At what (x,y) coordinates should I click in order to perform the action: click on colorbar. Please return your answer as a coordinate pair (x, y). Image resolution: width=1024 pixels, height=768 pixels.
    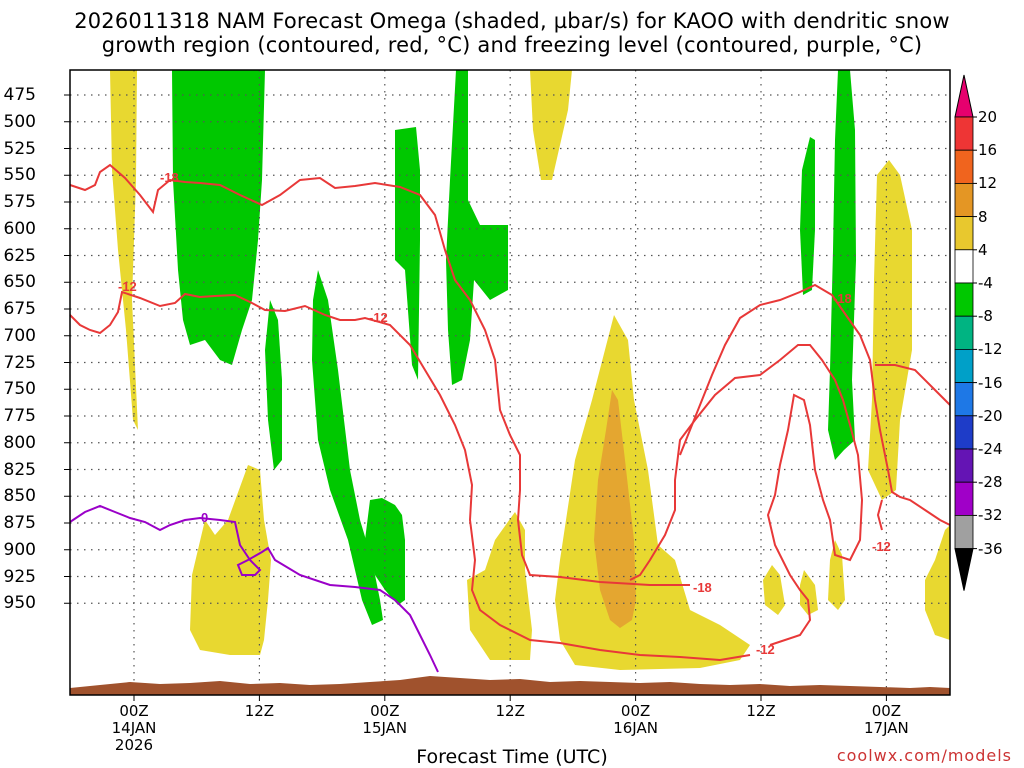
    Looking at the image, I should click on (965, 332).